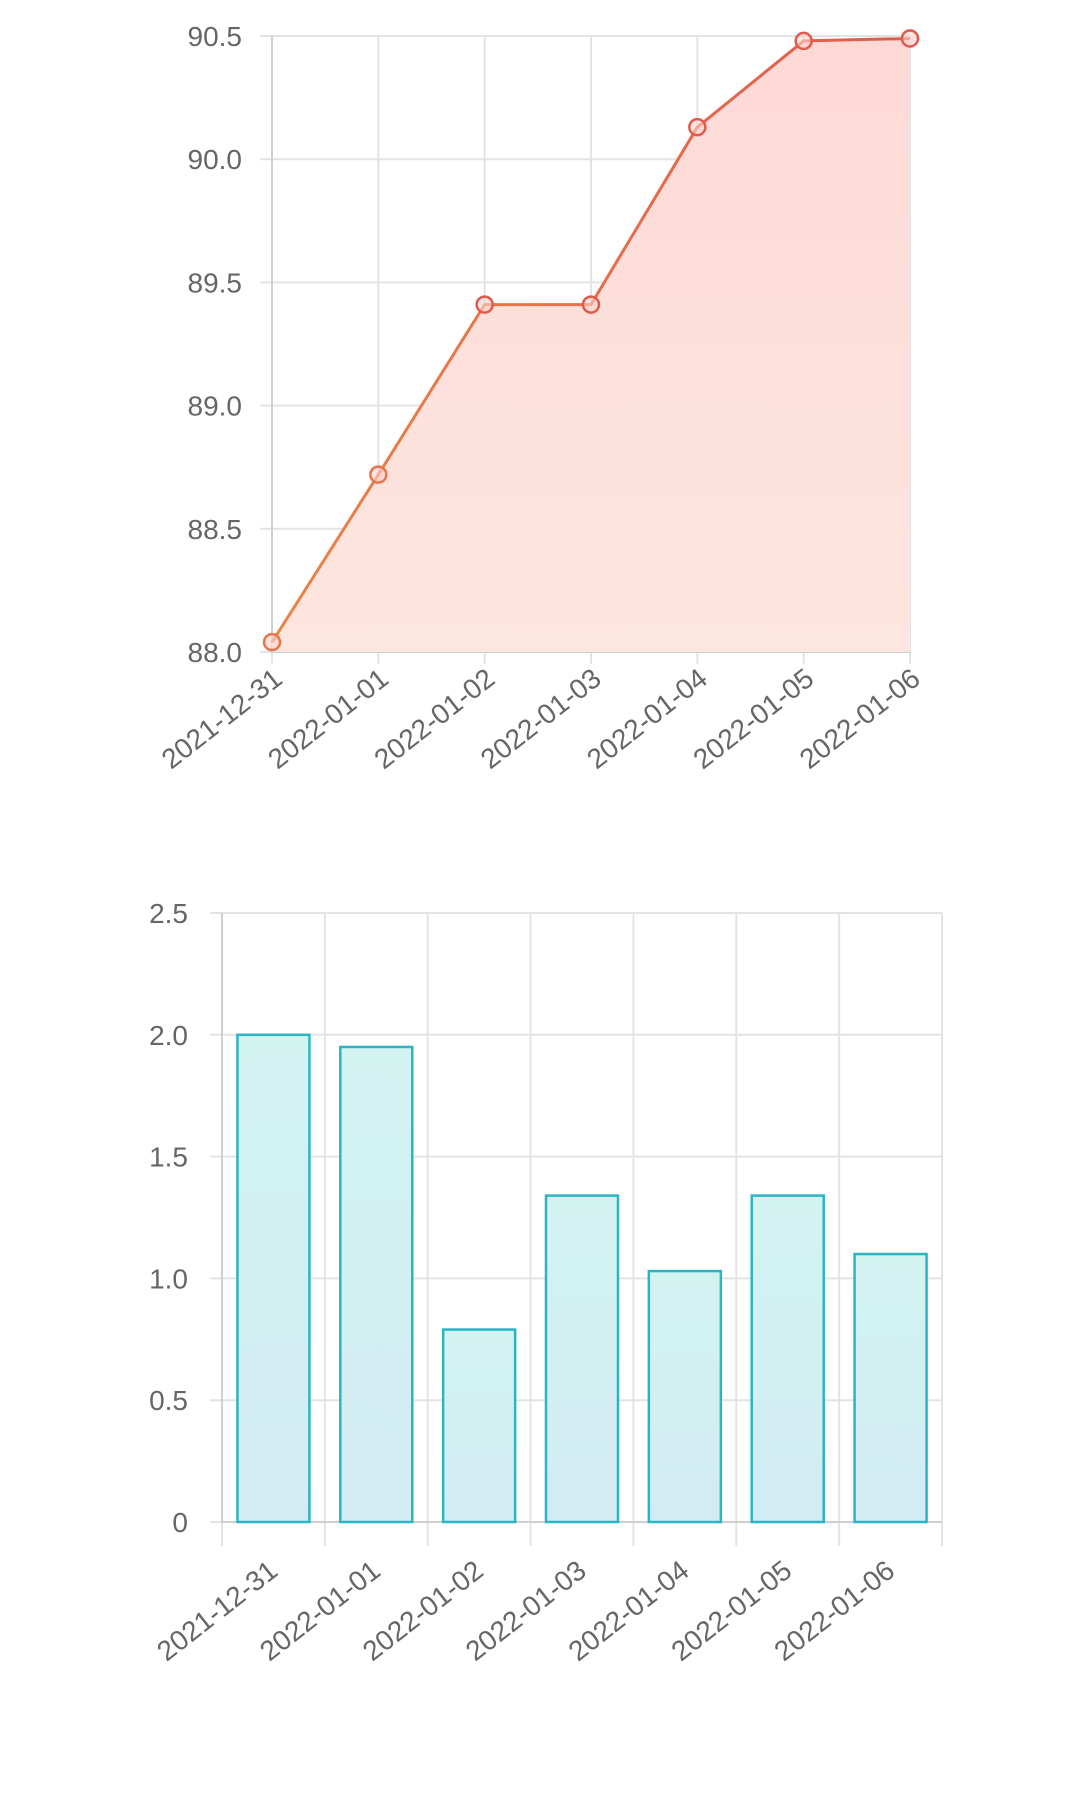 This screenshot has width=1080, height=1805. I want to click on y-tick-label: 88.0, so click(215, 652).